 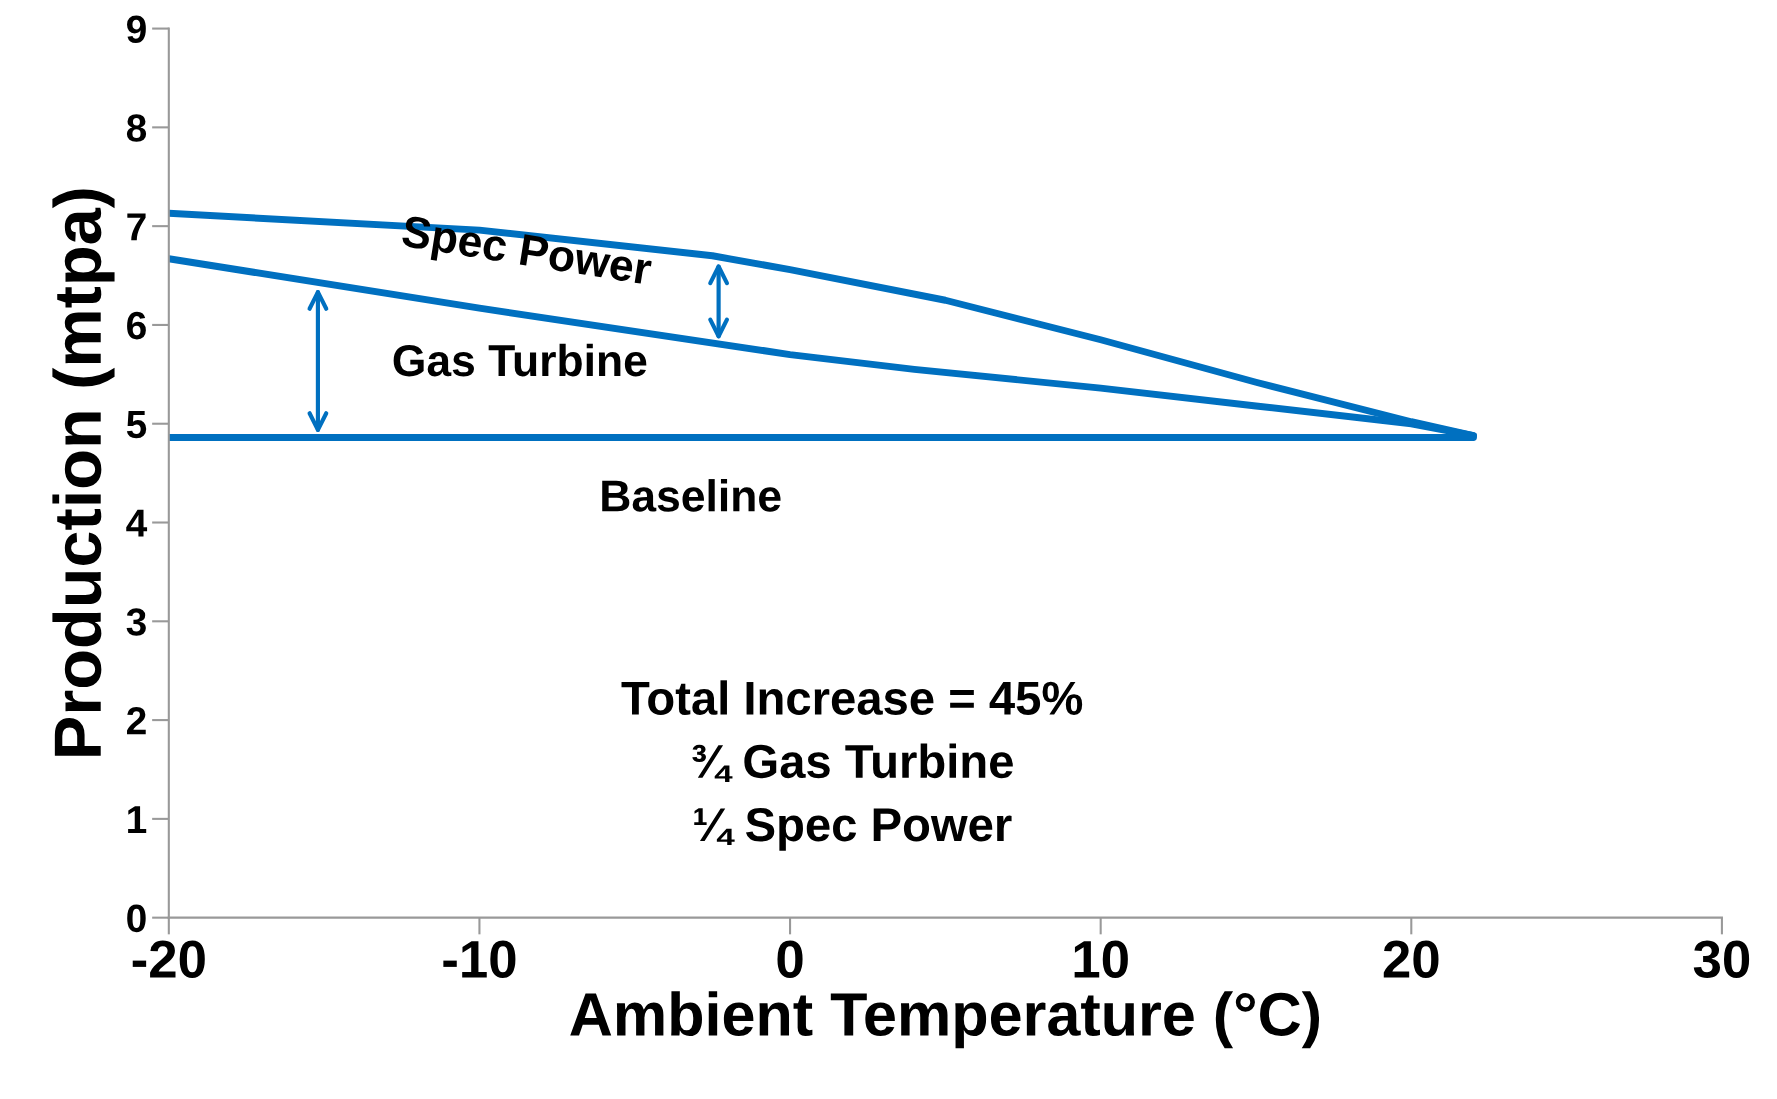 I want to click on y-tick-label: 0, so click(x=136, y=918).